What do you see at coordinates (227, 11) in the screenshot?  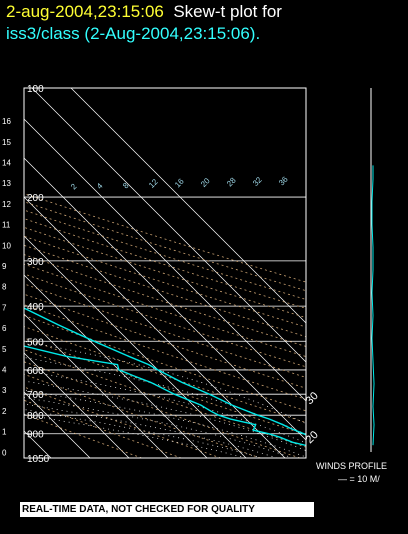 I see `title-plot-label: Skew-t plot for` at bounding box center [227, 11].